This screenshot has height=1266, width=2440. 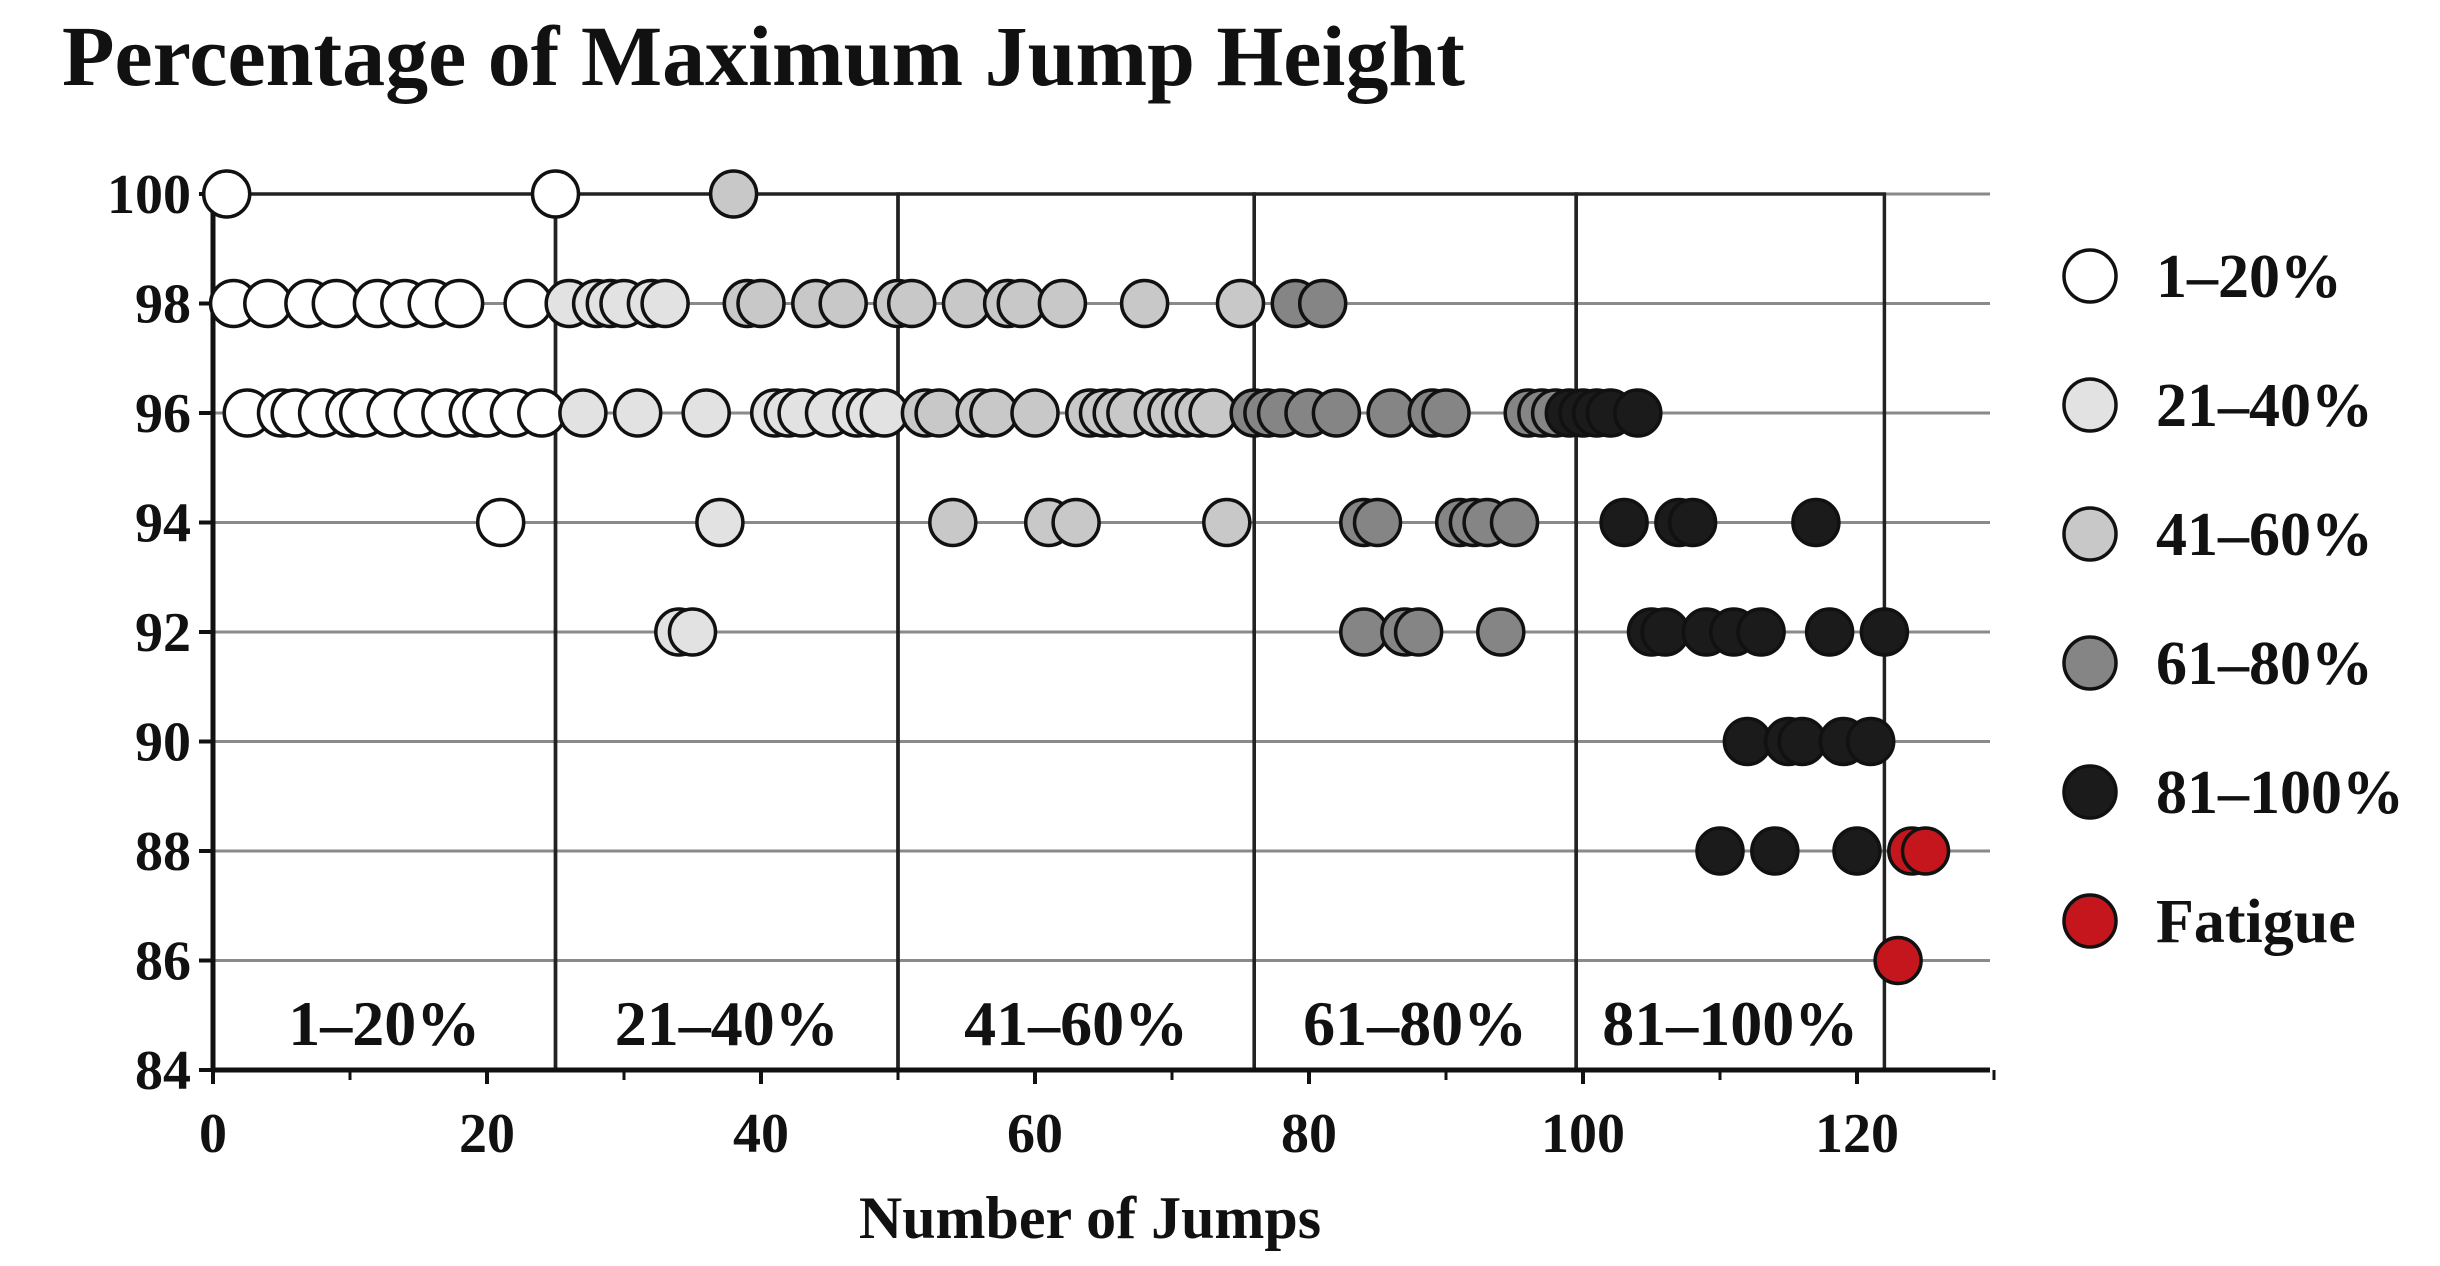 I want to click on y-tick-label: 86, so click(x=163, y=962).